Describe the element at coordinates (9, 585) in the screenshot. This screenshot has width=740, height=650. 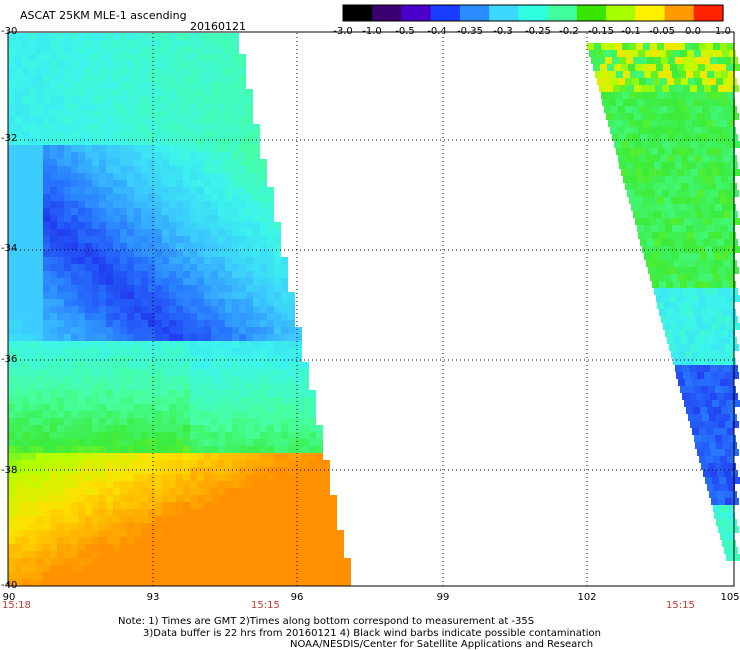
I see `lat-label: -40` at that location.